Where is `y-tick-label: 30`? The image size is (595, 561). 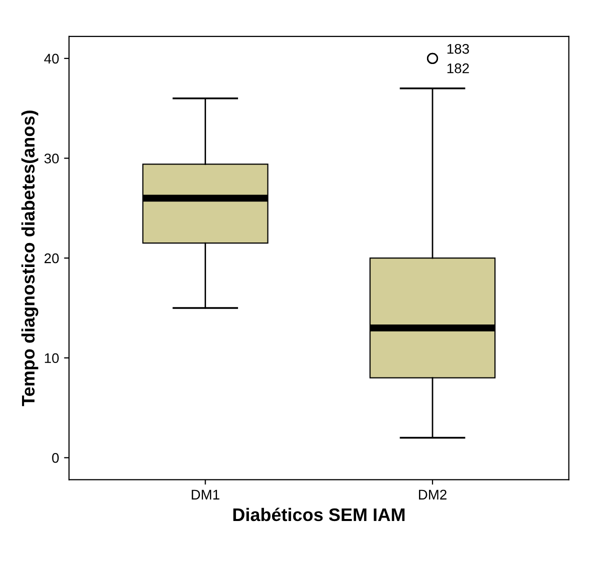 y-tick-label: 30 is located at coordinates (51, 159).